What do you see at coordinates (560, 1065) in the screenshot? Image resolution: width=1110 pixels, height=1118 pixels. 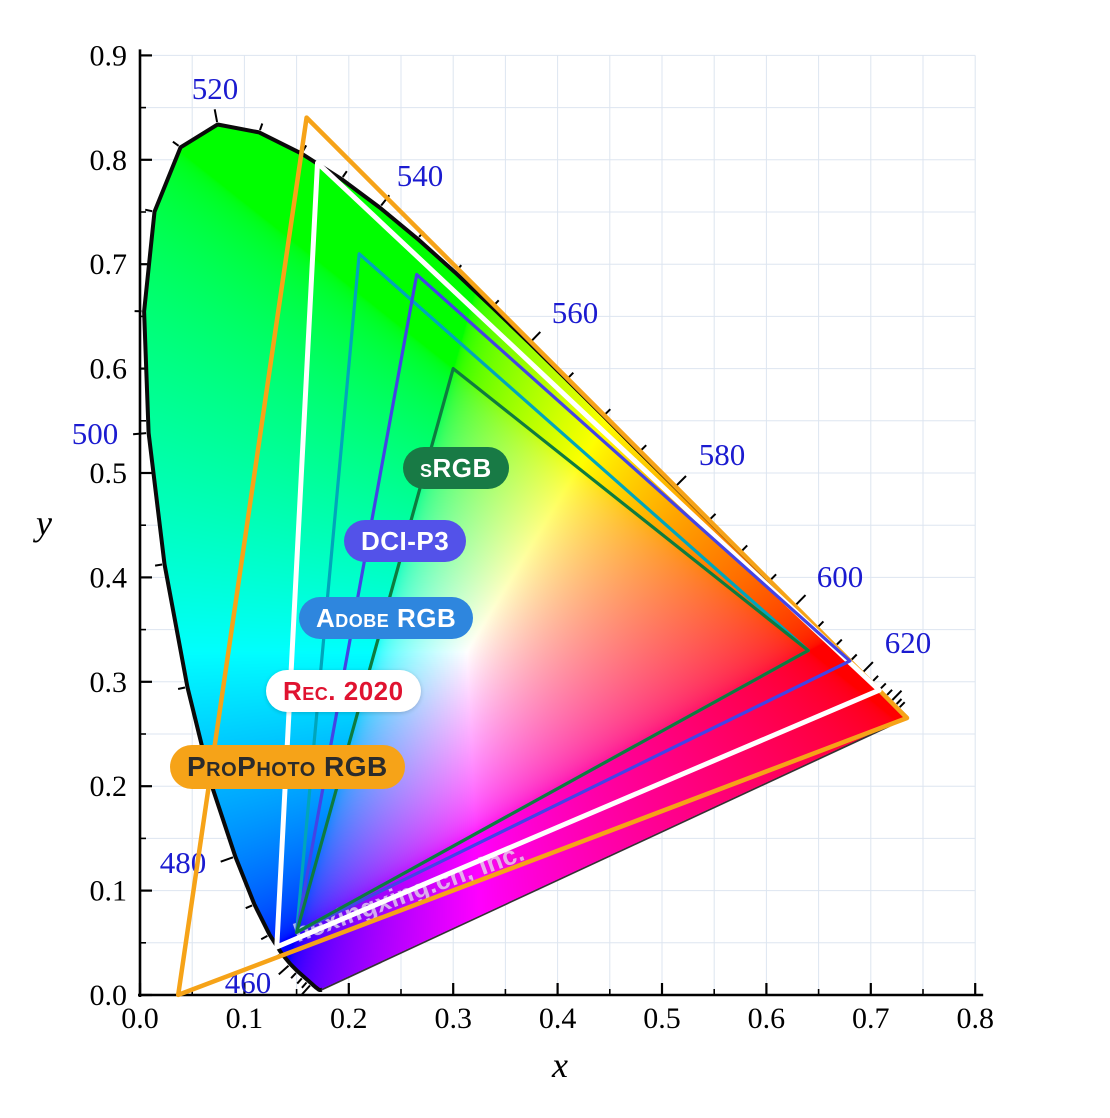 I see `x-axis-title: x` at bounding box center [560, 1065].